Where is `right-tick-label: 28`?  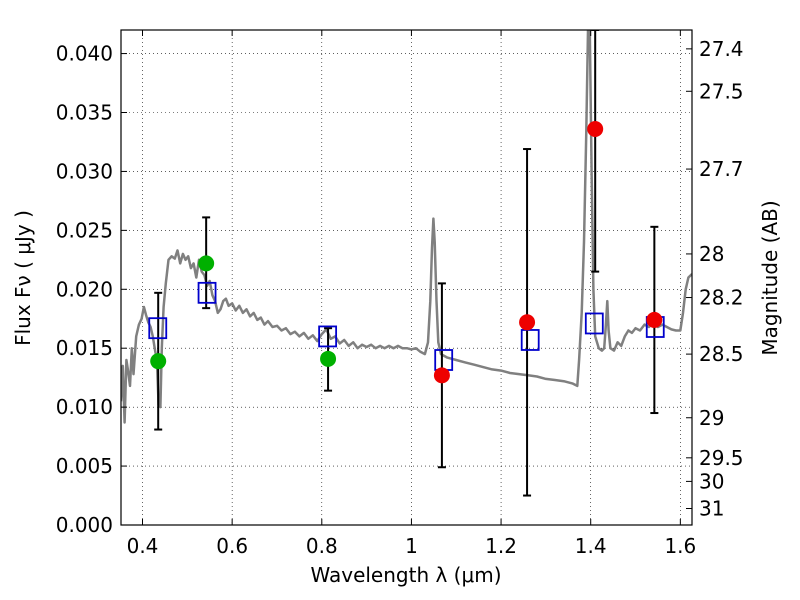 right-tick-label: 28 is located at coordinates (711, 254).